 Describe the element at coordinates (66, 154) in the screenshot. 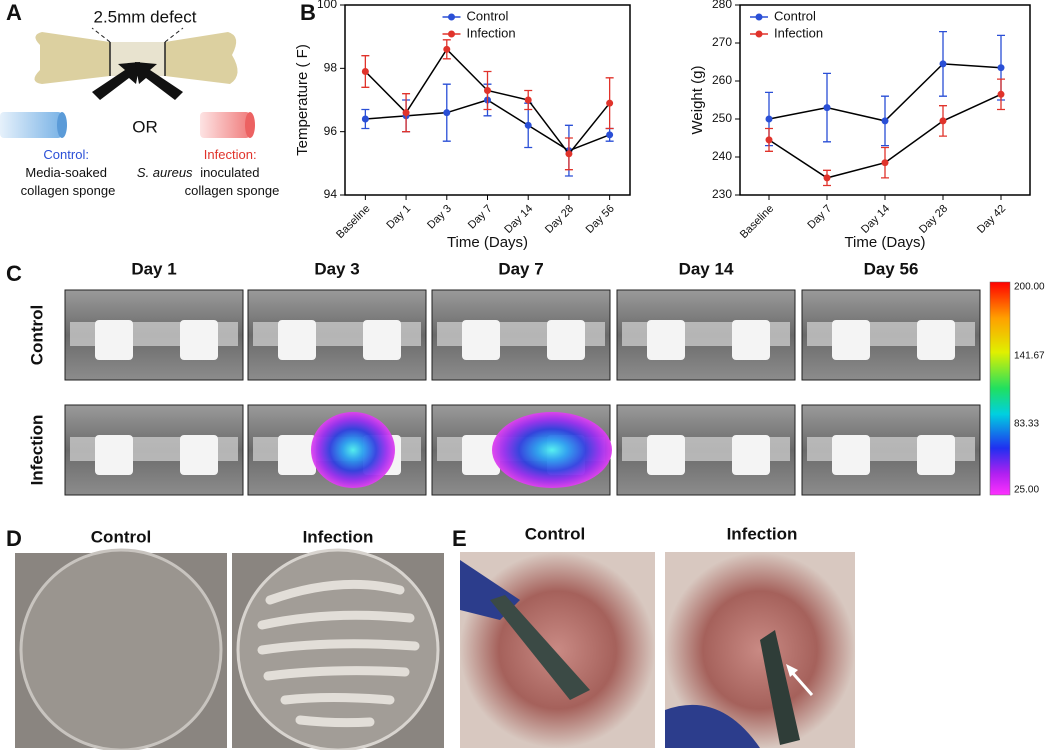

I see `description-line: Control:` at that location.